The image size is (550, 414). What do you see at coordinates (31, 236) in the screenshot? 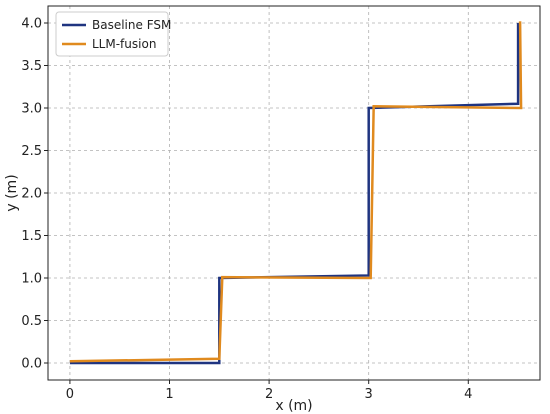
I see `y-tick-label: 1.5` at bounding box center [31, 236].